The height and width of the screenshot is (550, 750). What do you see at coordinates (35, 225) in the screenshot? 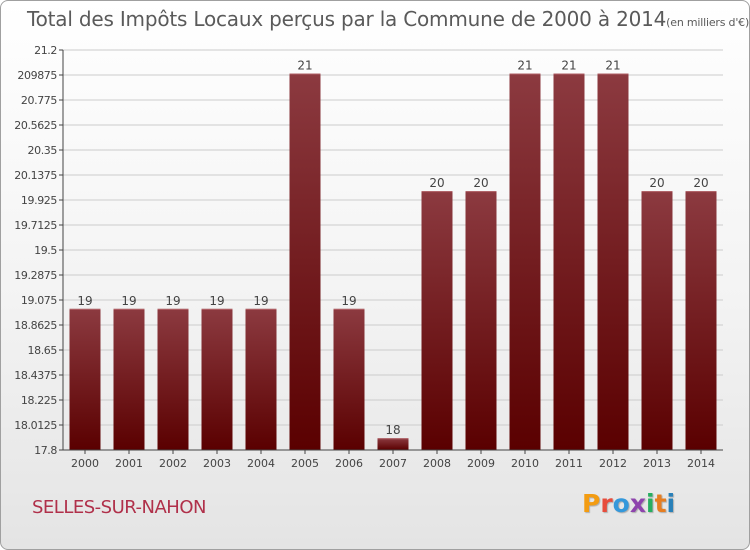
I see `y-tick-label: 19.7125` at bounding box center [35, 225].